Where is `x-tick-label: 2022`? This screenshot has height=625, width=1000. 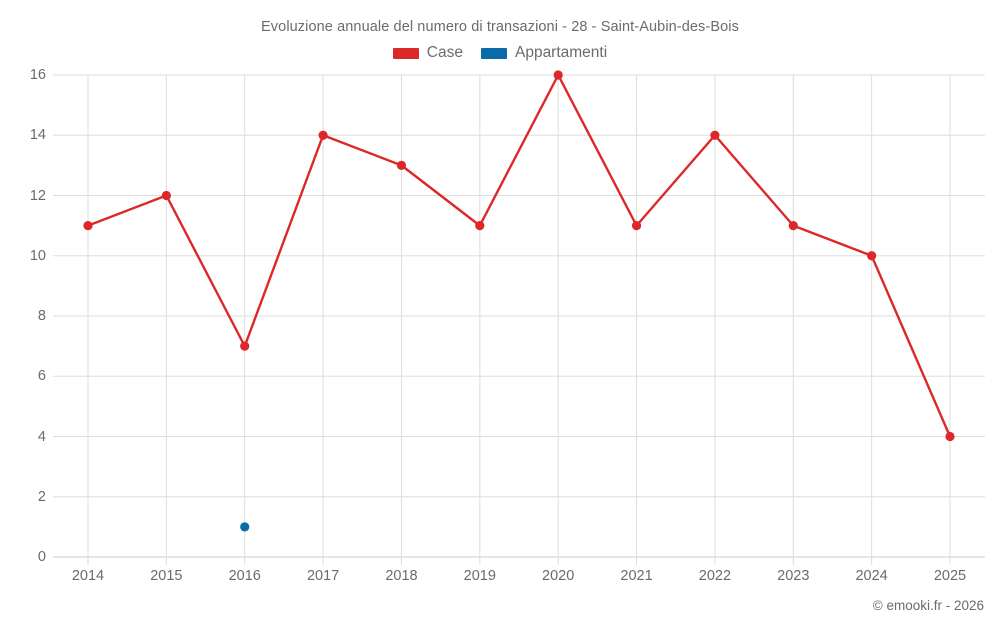
x-tick-label: 2022 is located at coordinates (715, 576).